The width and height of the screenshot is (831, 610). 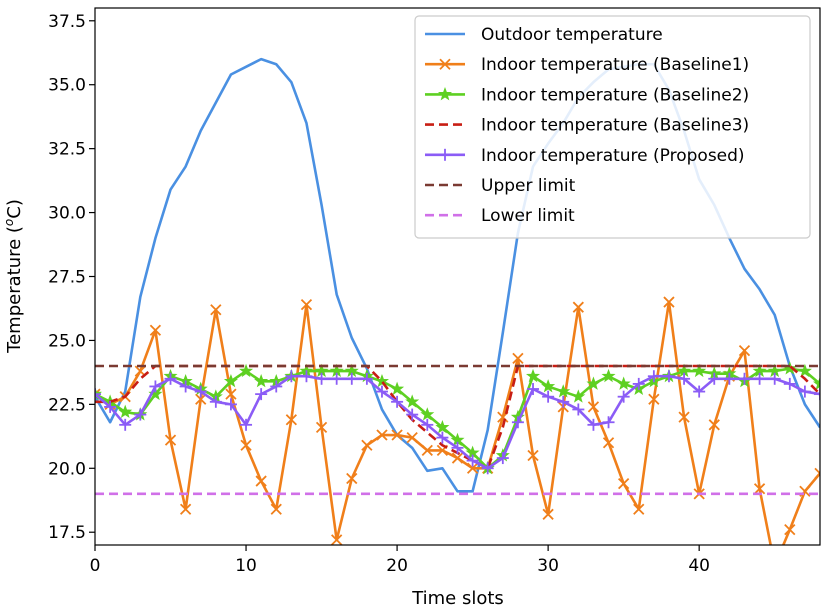 I want to click on legend-entry: Indoor temperature (Baseline2), so click(x=587, y=95).